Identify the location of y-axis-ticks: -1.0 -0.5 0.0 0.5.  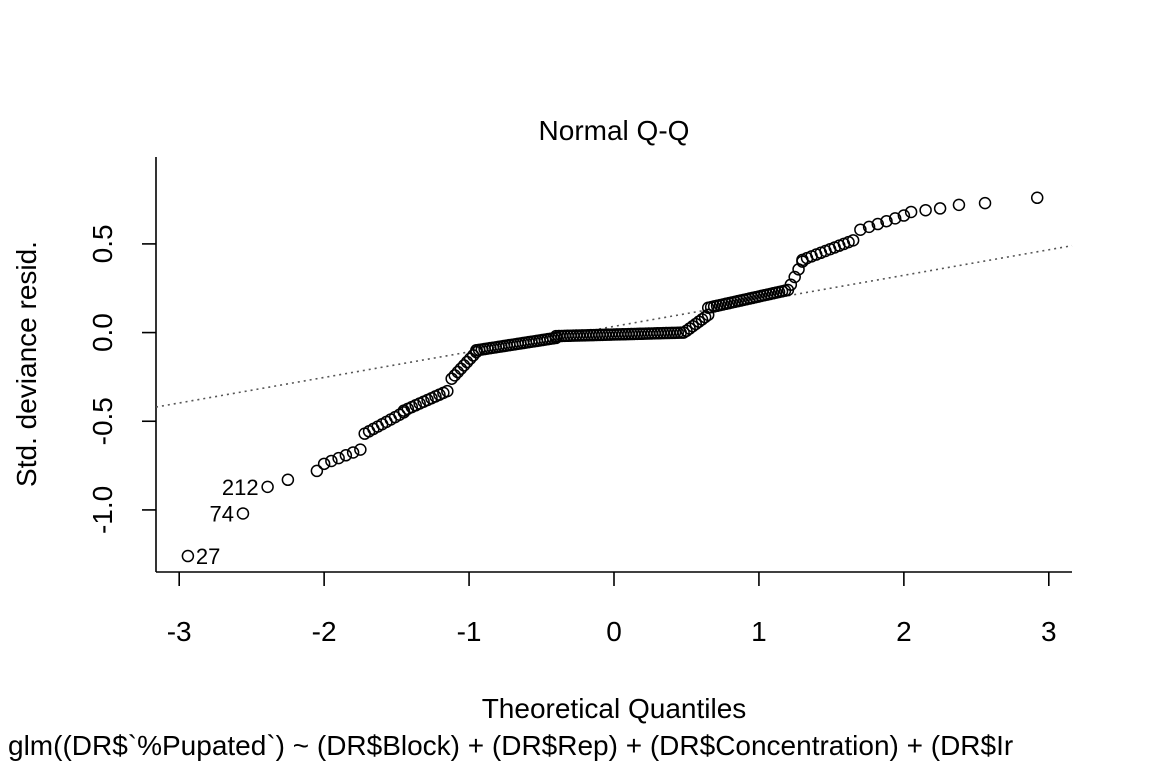
(121, 379).